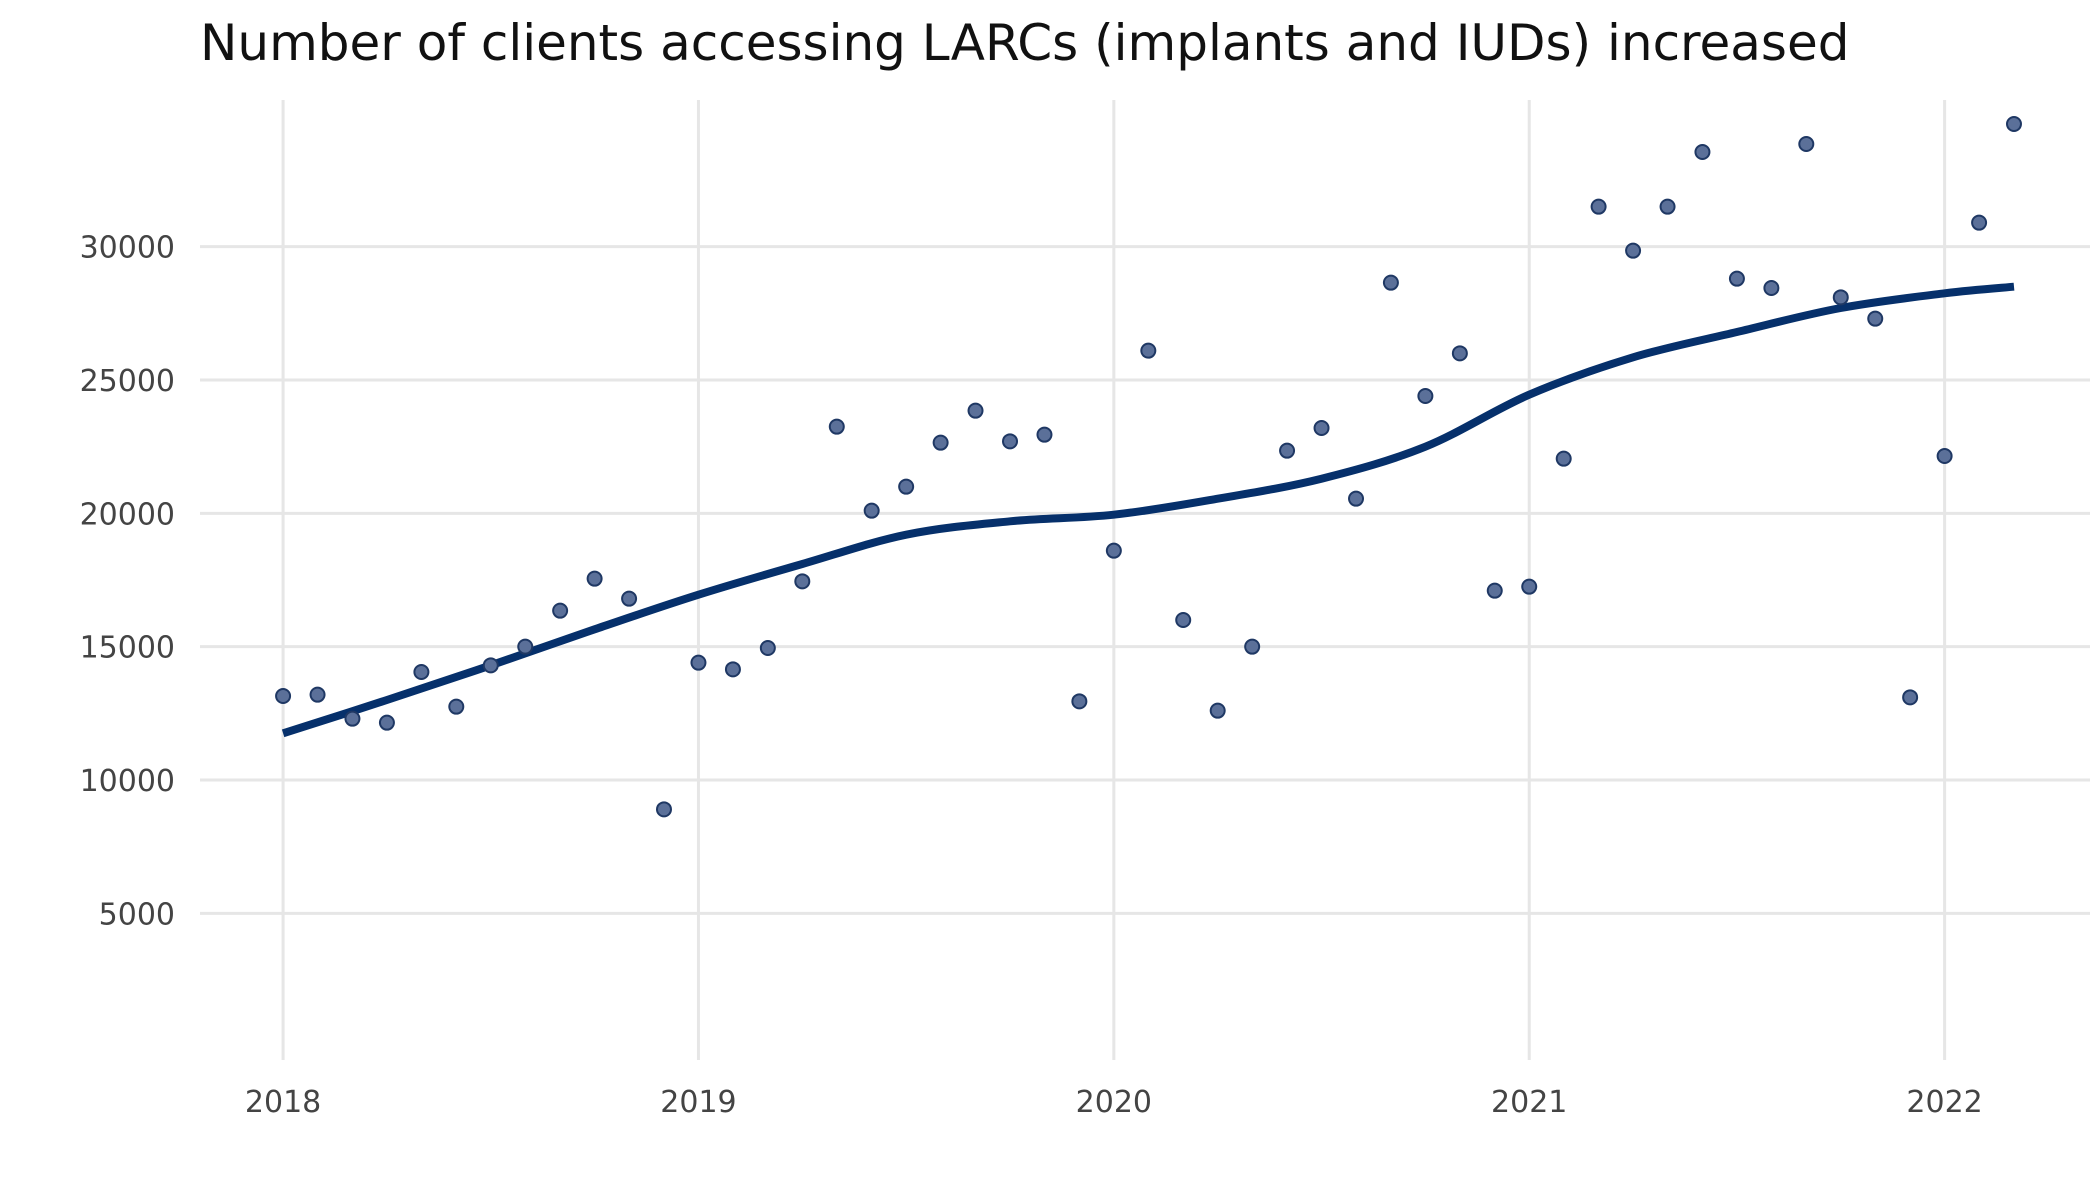 This screenshot has width=2100, height=1200. I want to click on y-tick-label: 10000, so click(127, 781).